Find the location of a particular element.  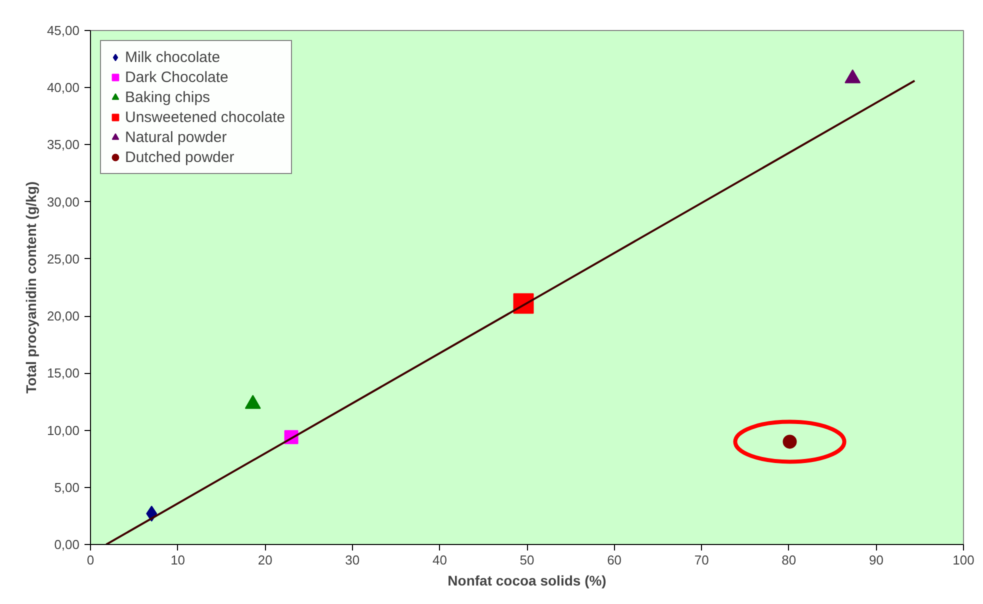

y-tick-label: 35,00 is located at coordinates (63, 144).